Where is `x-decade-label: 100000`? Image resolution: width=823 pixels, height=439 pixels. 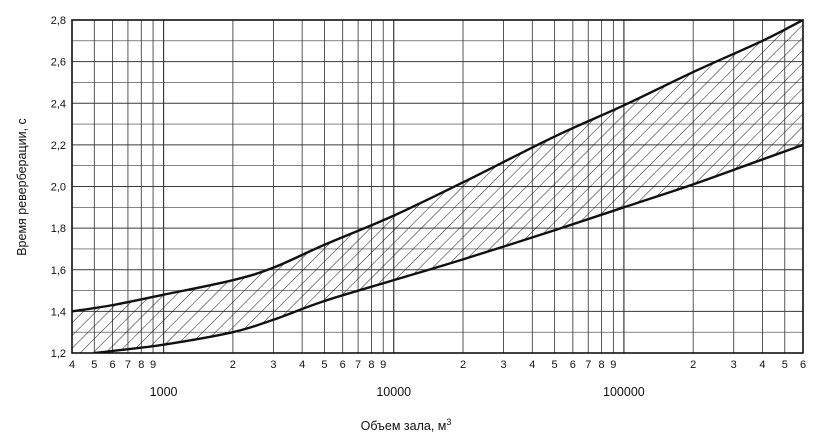 x-decade-label: 100000 is located at coordinates (624, 392).